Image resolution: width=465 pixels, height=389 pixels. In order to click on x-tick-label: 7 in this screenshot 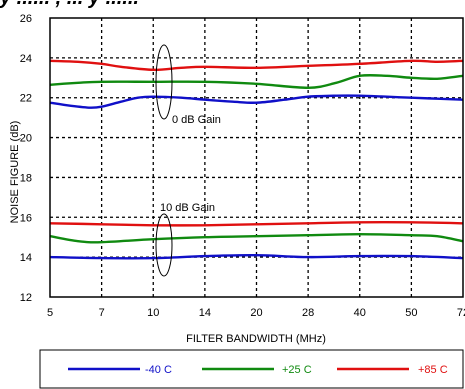, I will do `click(102, 313)`.